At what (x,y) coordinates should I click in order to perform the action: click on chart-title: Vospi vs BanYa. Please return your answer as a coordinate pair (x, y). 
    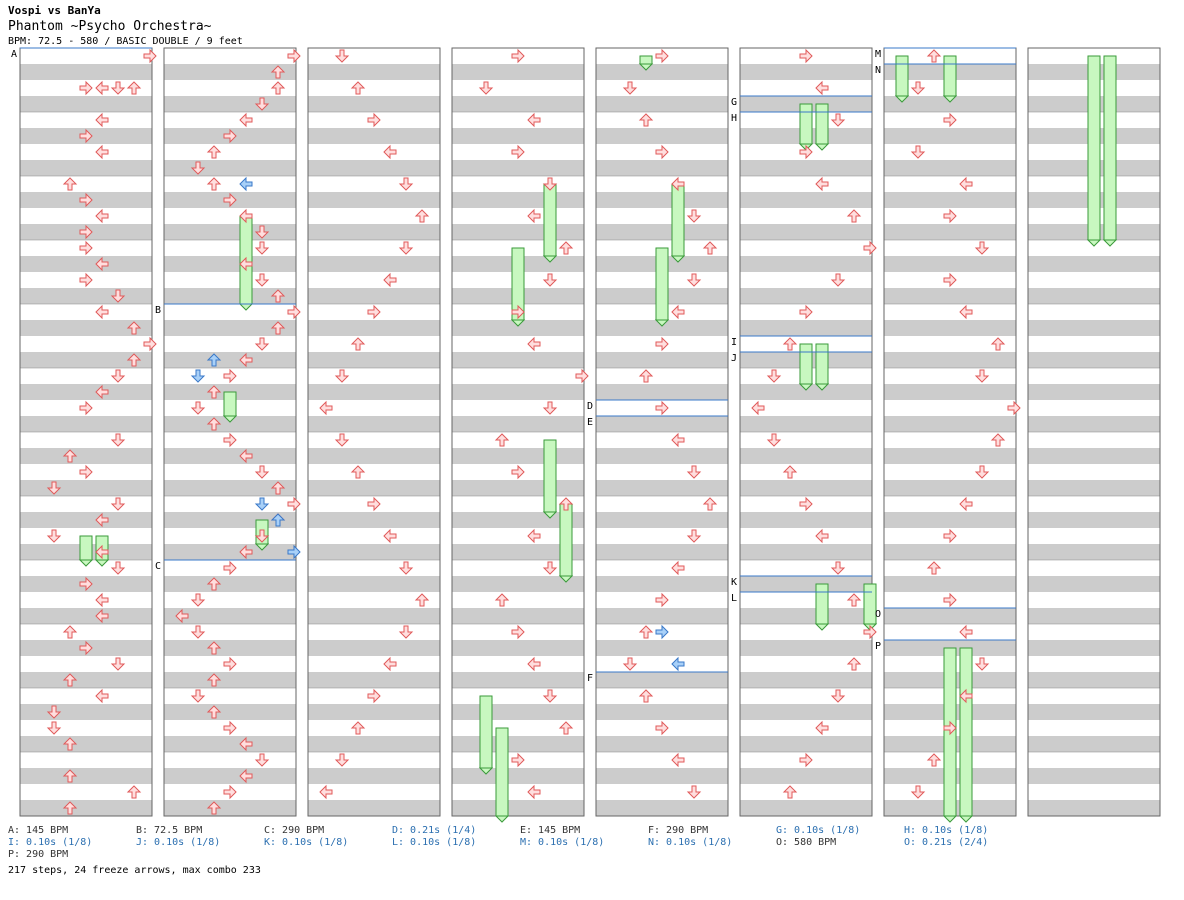
    Looking at the image, I should click on (54, 10).